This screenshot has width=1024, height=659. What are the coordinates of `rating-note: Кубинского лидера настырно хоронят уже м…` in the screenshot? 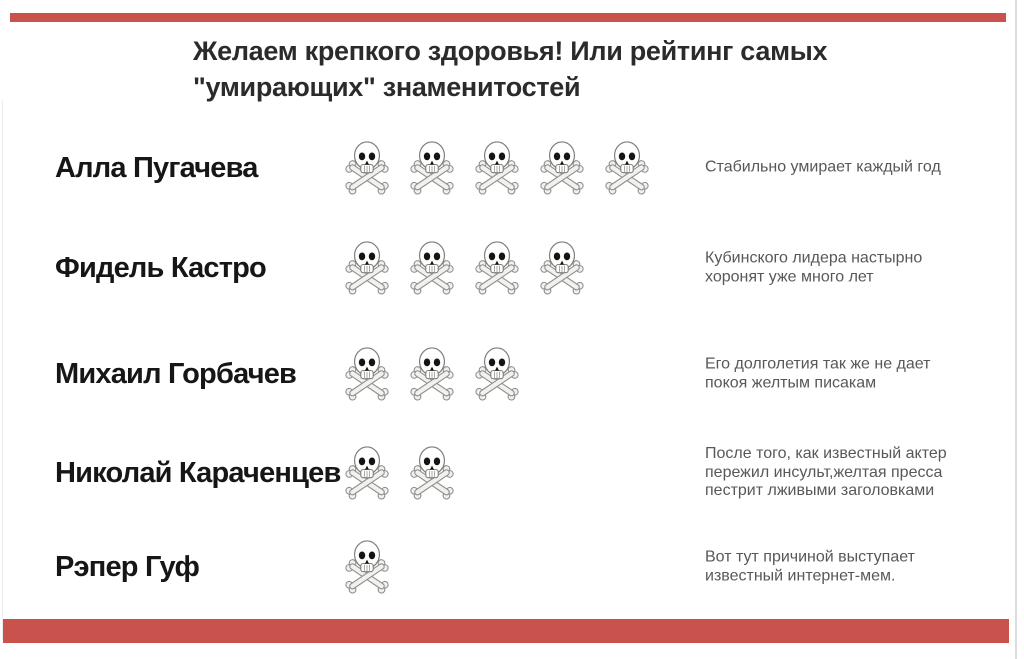 It's located at (814, 267).